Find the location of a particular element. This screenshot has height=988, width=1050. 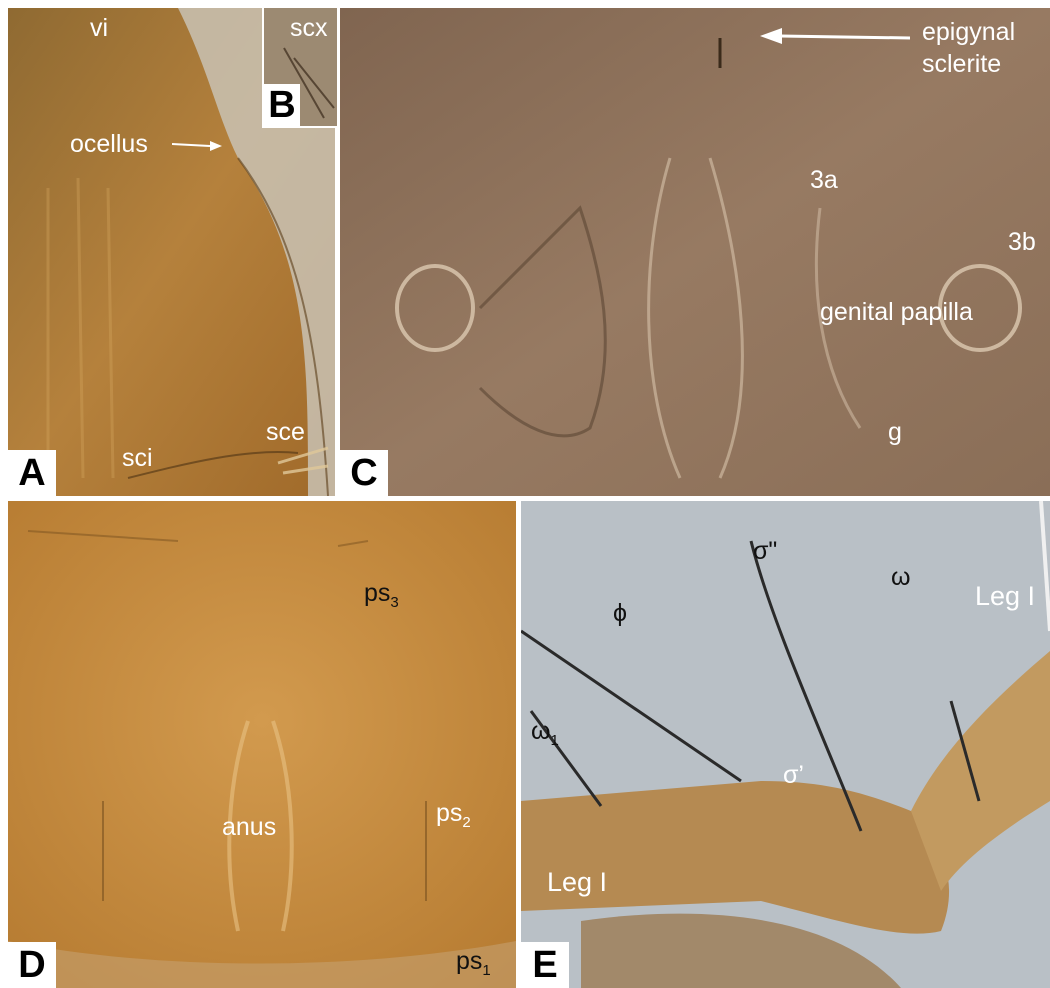

label-ps1-text: ps is located at coordinates (469, 961).